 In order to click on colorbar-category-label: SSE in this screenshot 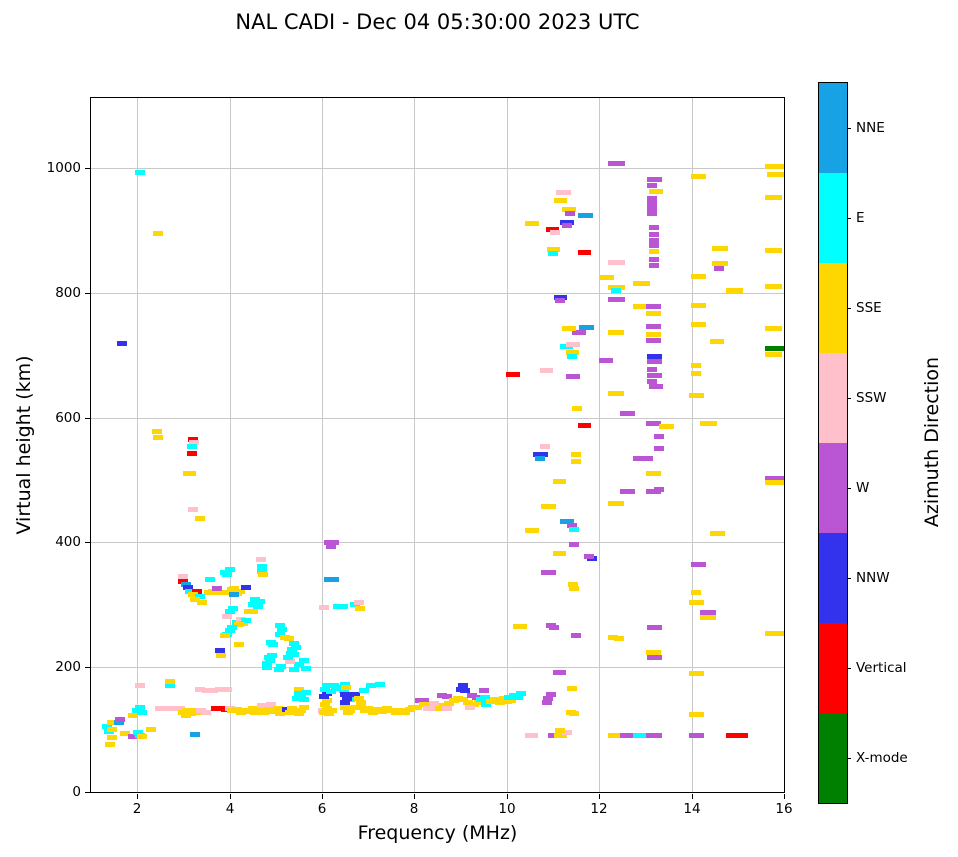, I will do `click(869, 308)`.